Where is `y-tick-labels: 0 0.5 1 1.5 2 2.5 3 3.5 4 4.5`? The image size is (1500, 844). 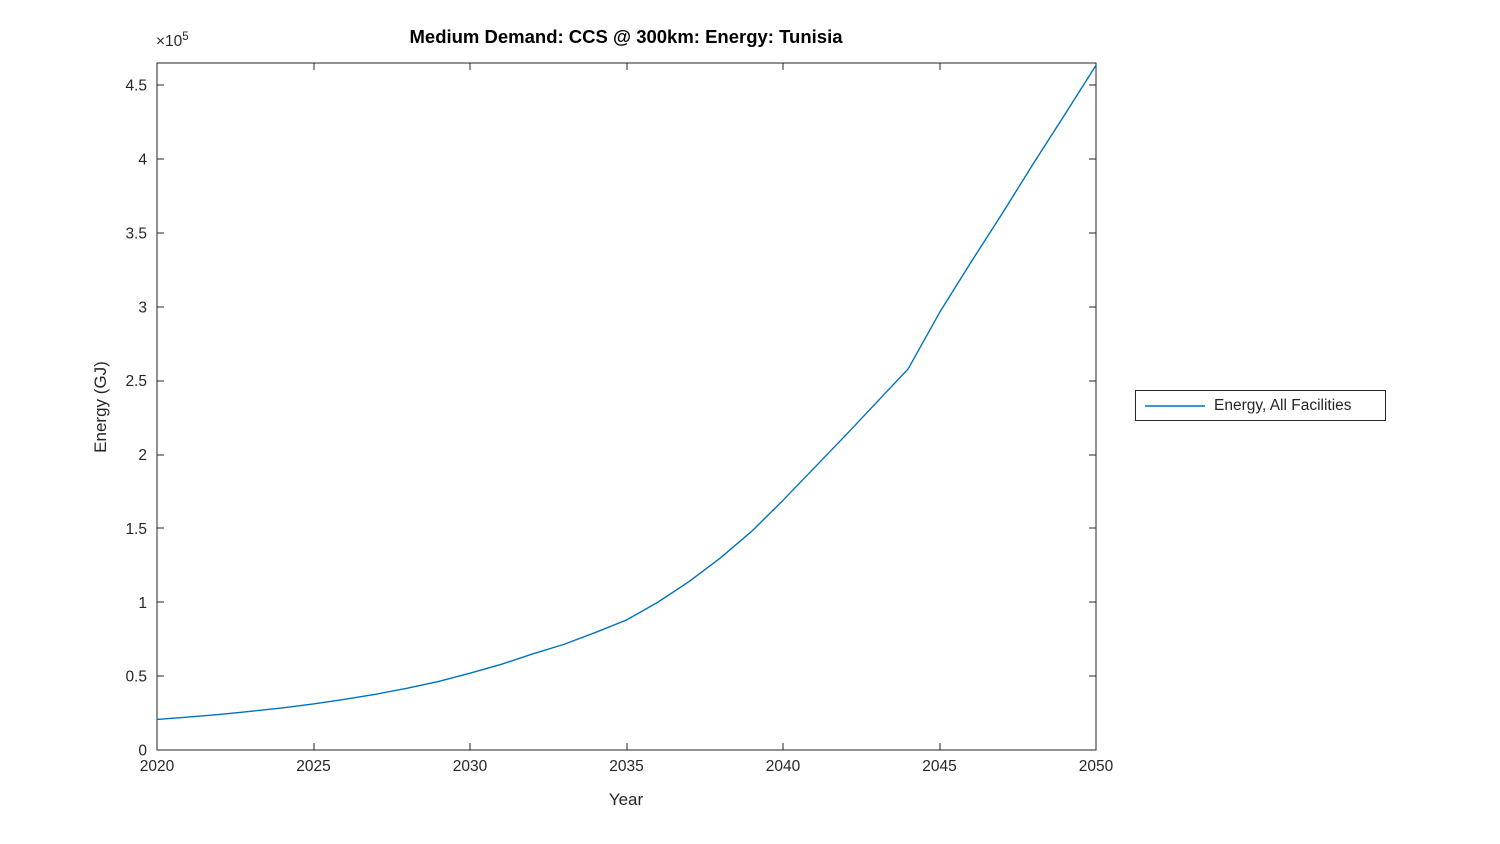
y-tick-labels: 0 0.5 1 1.5 2 2.5 3 3.5 4 4.5 is located at coordinates (136, 419).